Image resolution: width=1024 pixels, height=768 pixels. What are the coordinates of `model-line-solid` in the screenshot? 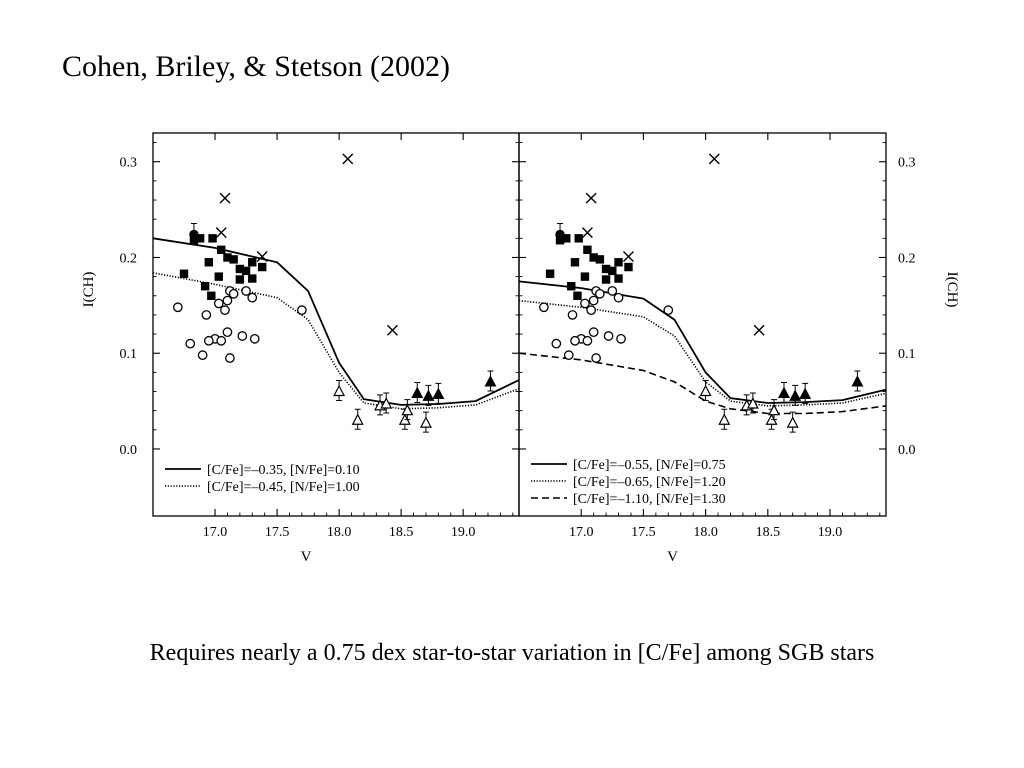 It's located at (336, 321).